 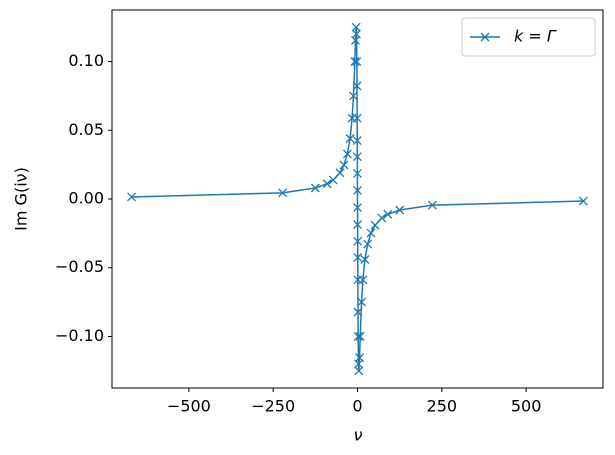 I want to click on y-tick-label: 0.05, so click(x=86, y=129).